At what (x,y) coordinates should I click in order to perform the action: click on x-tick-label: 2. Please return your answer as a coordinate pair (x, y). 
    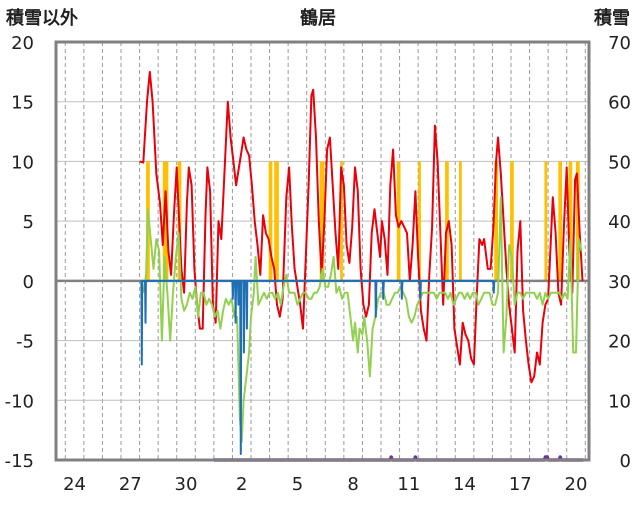
    Looking at the image, I should click on (241, 484).